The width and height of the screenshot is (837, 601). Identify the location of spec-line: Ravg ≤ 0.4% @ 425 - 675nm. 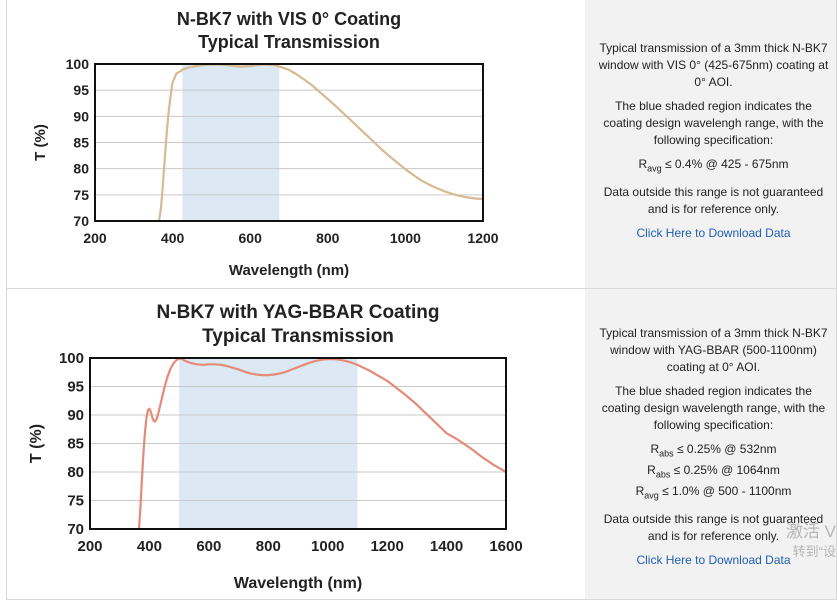
(713, 166).